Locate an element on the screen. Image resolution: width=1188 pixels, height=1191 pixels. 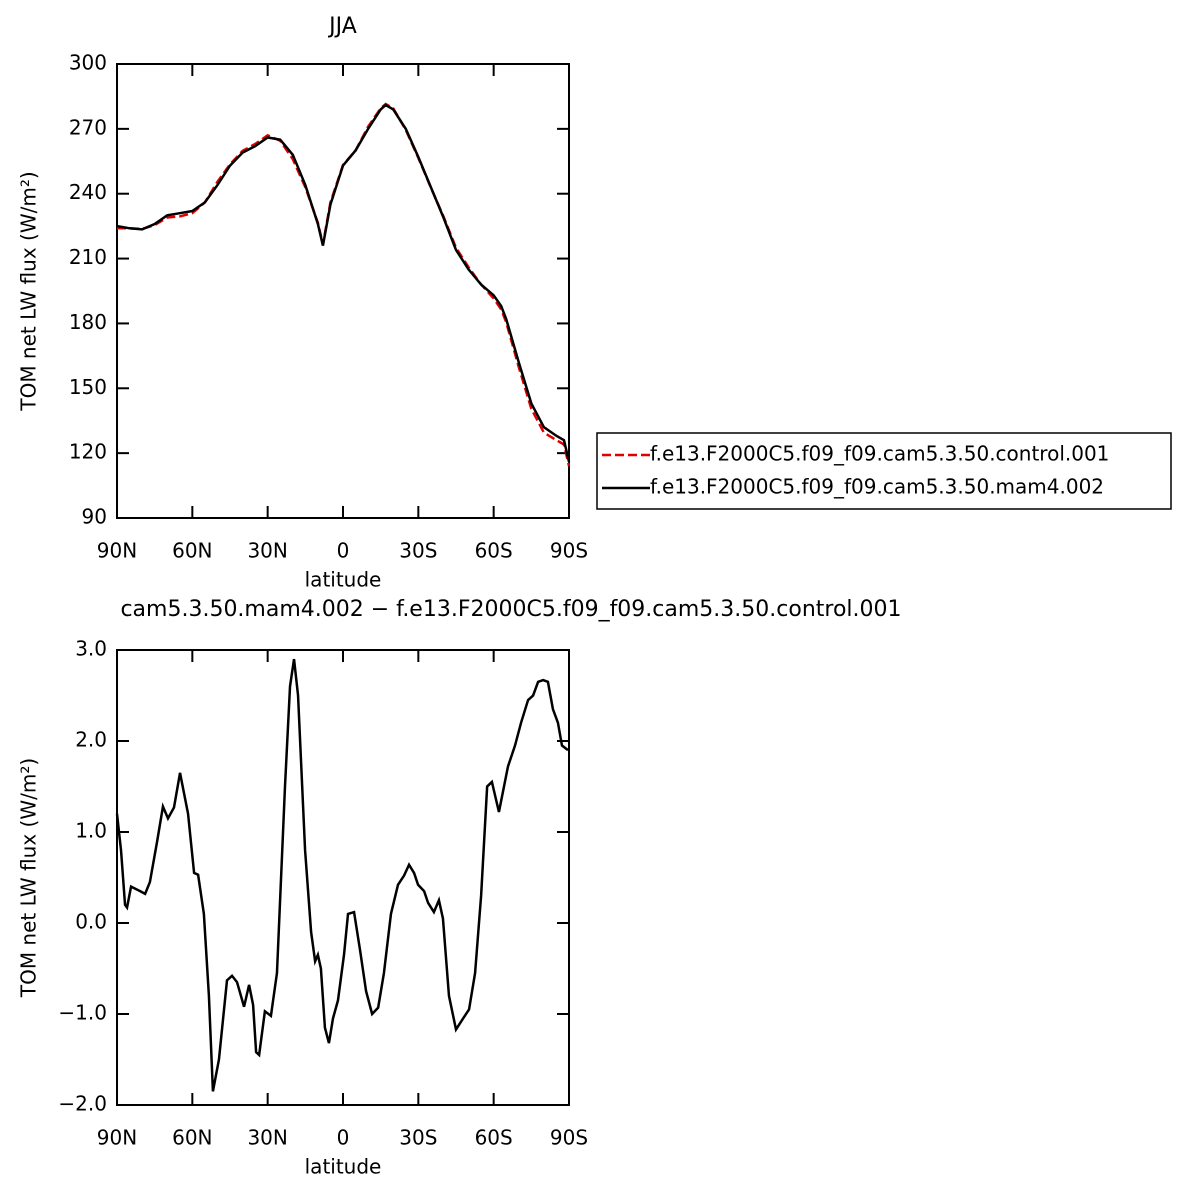
y-tick-label: 150 is located at coordinates (88, 387).